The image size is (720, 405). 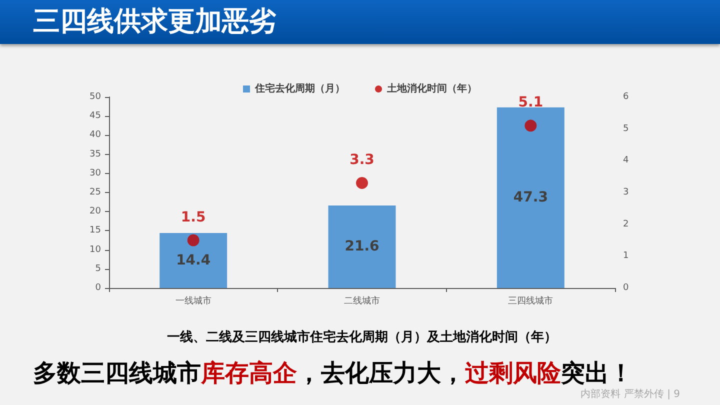 I want to click on y2-tick-label: 5, so click(x=626, y=129).